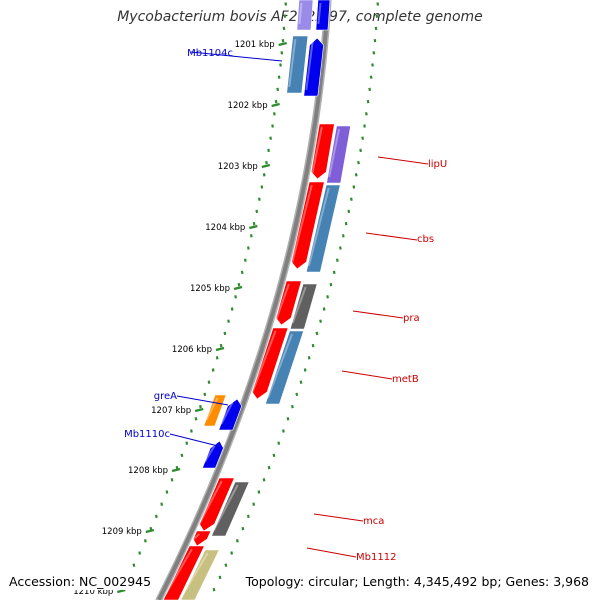 The height and width of the screenshot is (600, 600). What do you see at coordinates (210, 53) in the screenshot?
I see `gene-label-mb1104c: Mb1104c` at bounding box center [210, 53].